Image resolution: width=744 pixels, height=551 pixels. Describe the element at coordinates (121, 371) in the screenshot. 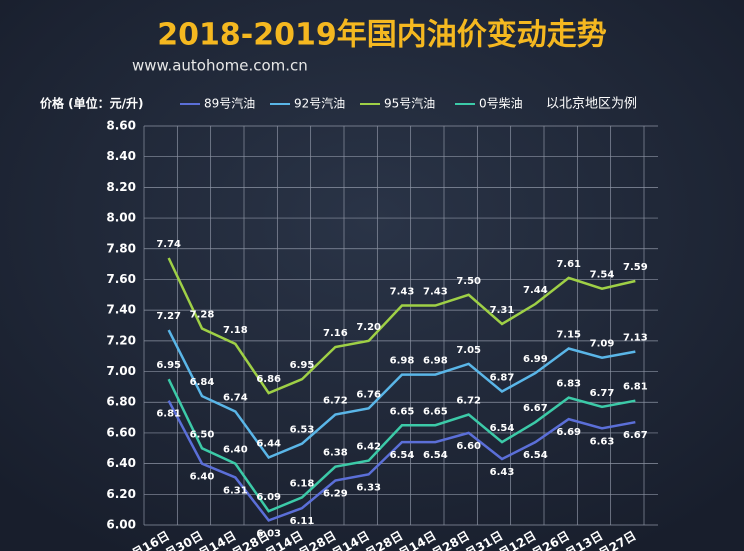

I see `y-tick-label: 7.00` at that location.